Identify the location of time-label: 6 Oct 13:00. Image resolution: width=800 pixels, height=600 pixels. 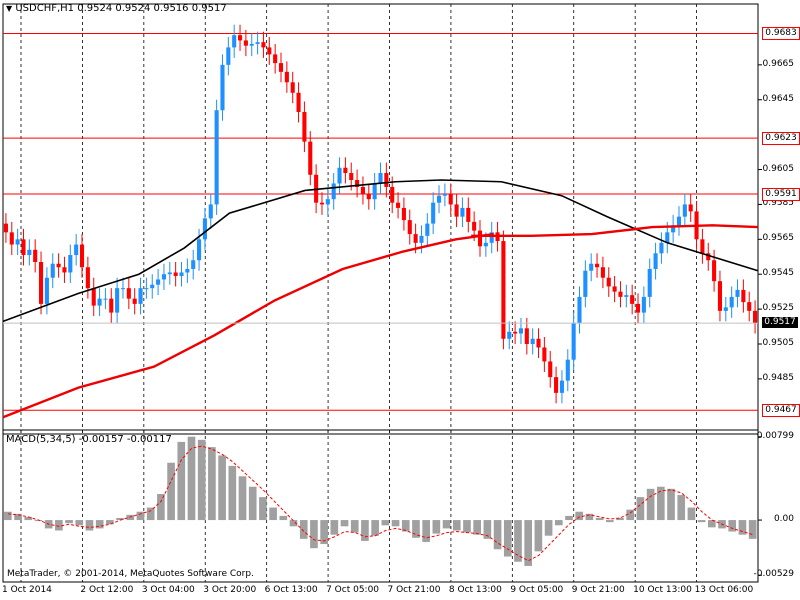
(291, 590).